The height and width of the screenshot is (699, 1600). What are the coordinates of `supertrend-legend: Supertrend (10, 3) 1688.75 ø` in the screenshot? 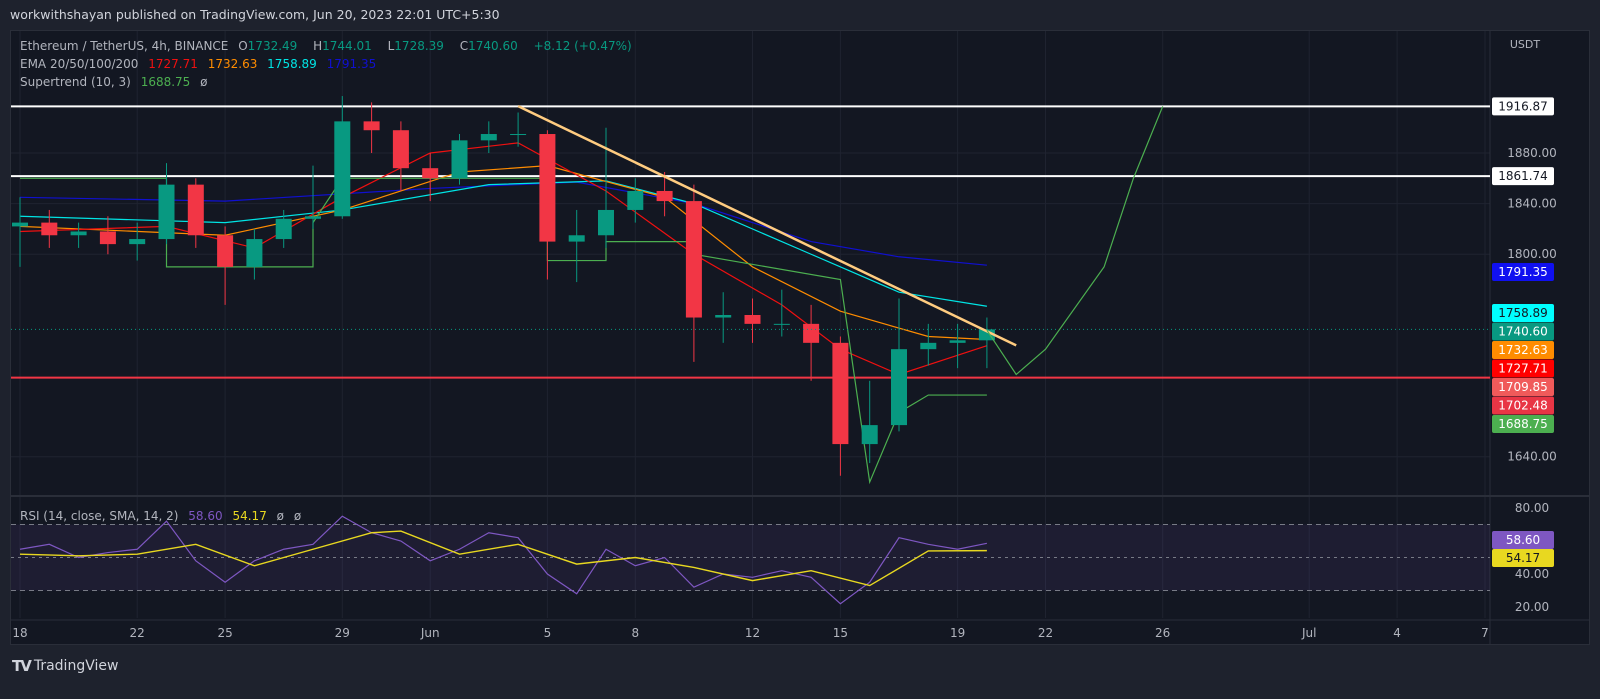 It's located at (116, 82).